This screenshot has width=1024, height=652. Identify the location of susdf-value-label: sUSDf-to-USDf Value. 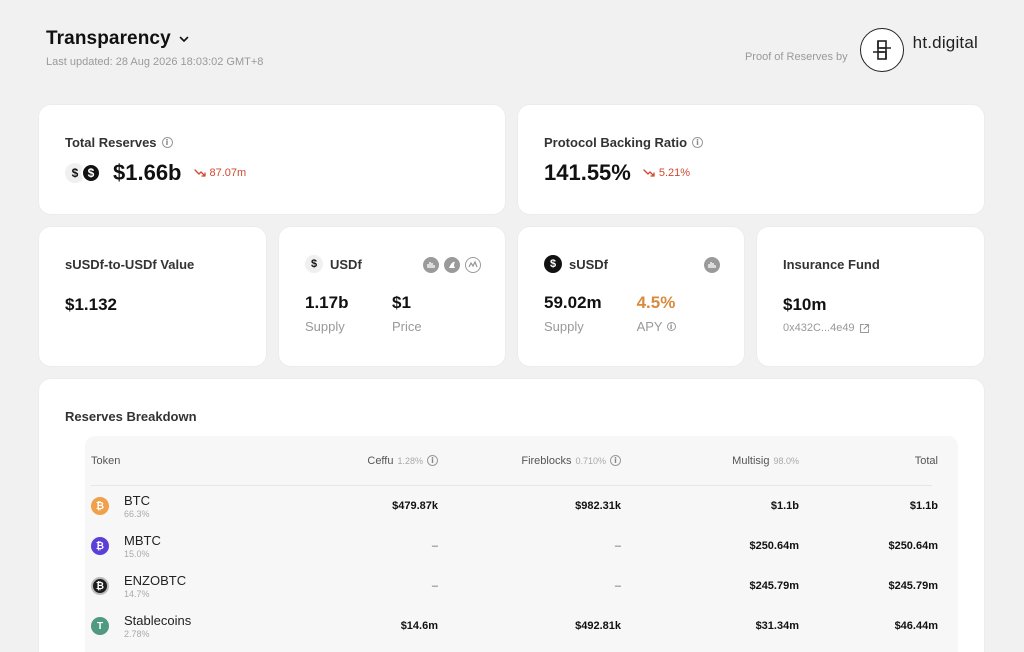
(130, 264).